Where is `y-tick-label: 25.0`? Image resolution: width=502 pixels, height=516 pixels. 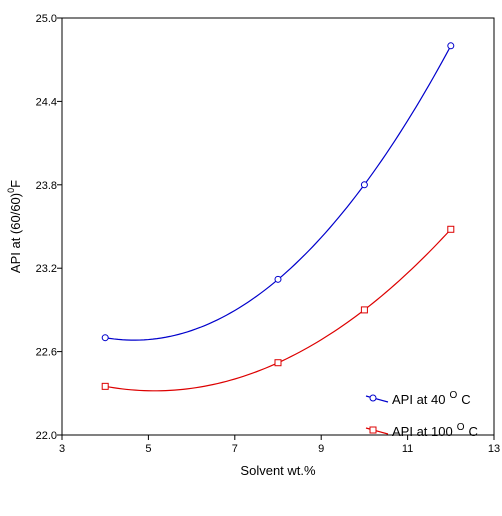 y-tick-label: 25.0 is located at coordinates (46, 19).